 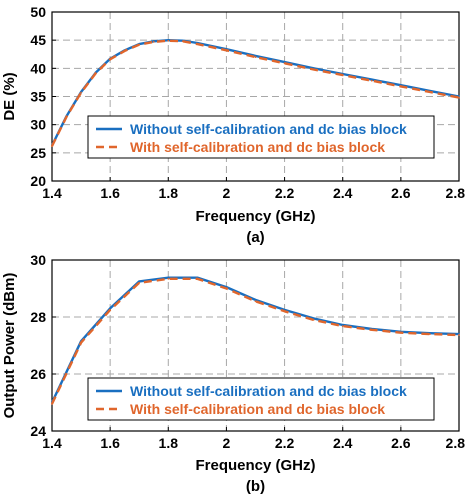 What do you see at coordinates (38, 374) in the screenshot?
I see `y-tick-label: 26` at bounding box center [38, 374].